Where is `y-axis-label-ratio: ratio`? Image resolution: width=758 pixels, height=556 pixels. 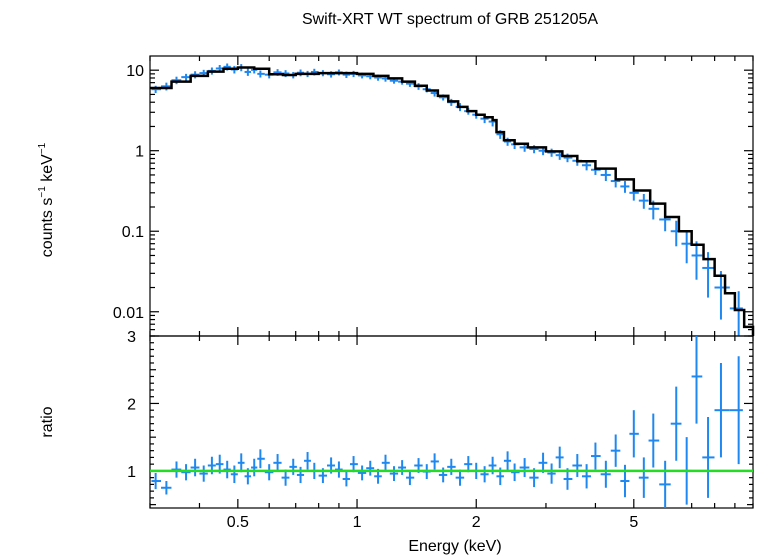 y-axis-label-ratio: ratio is located at coordinates (47, 421).